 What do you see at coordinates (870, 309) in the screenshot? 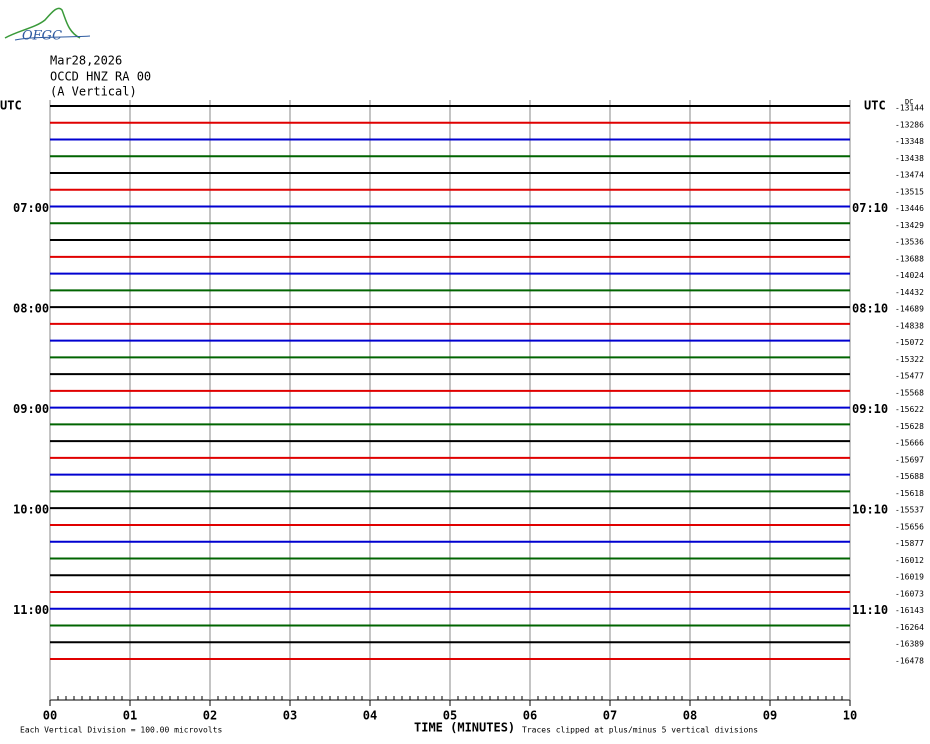
I see `right-hour-label: 08:10` at bounding box center [870, 309].